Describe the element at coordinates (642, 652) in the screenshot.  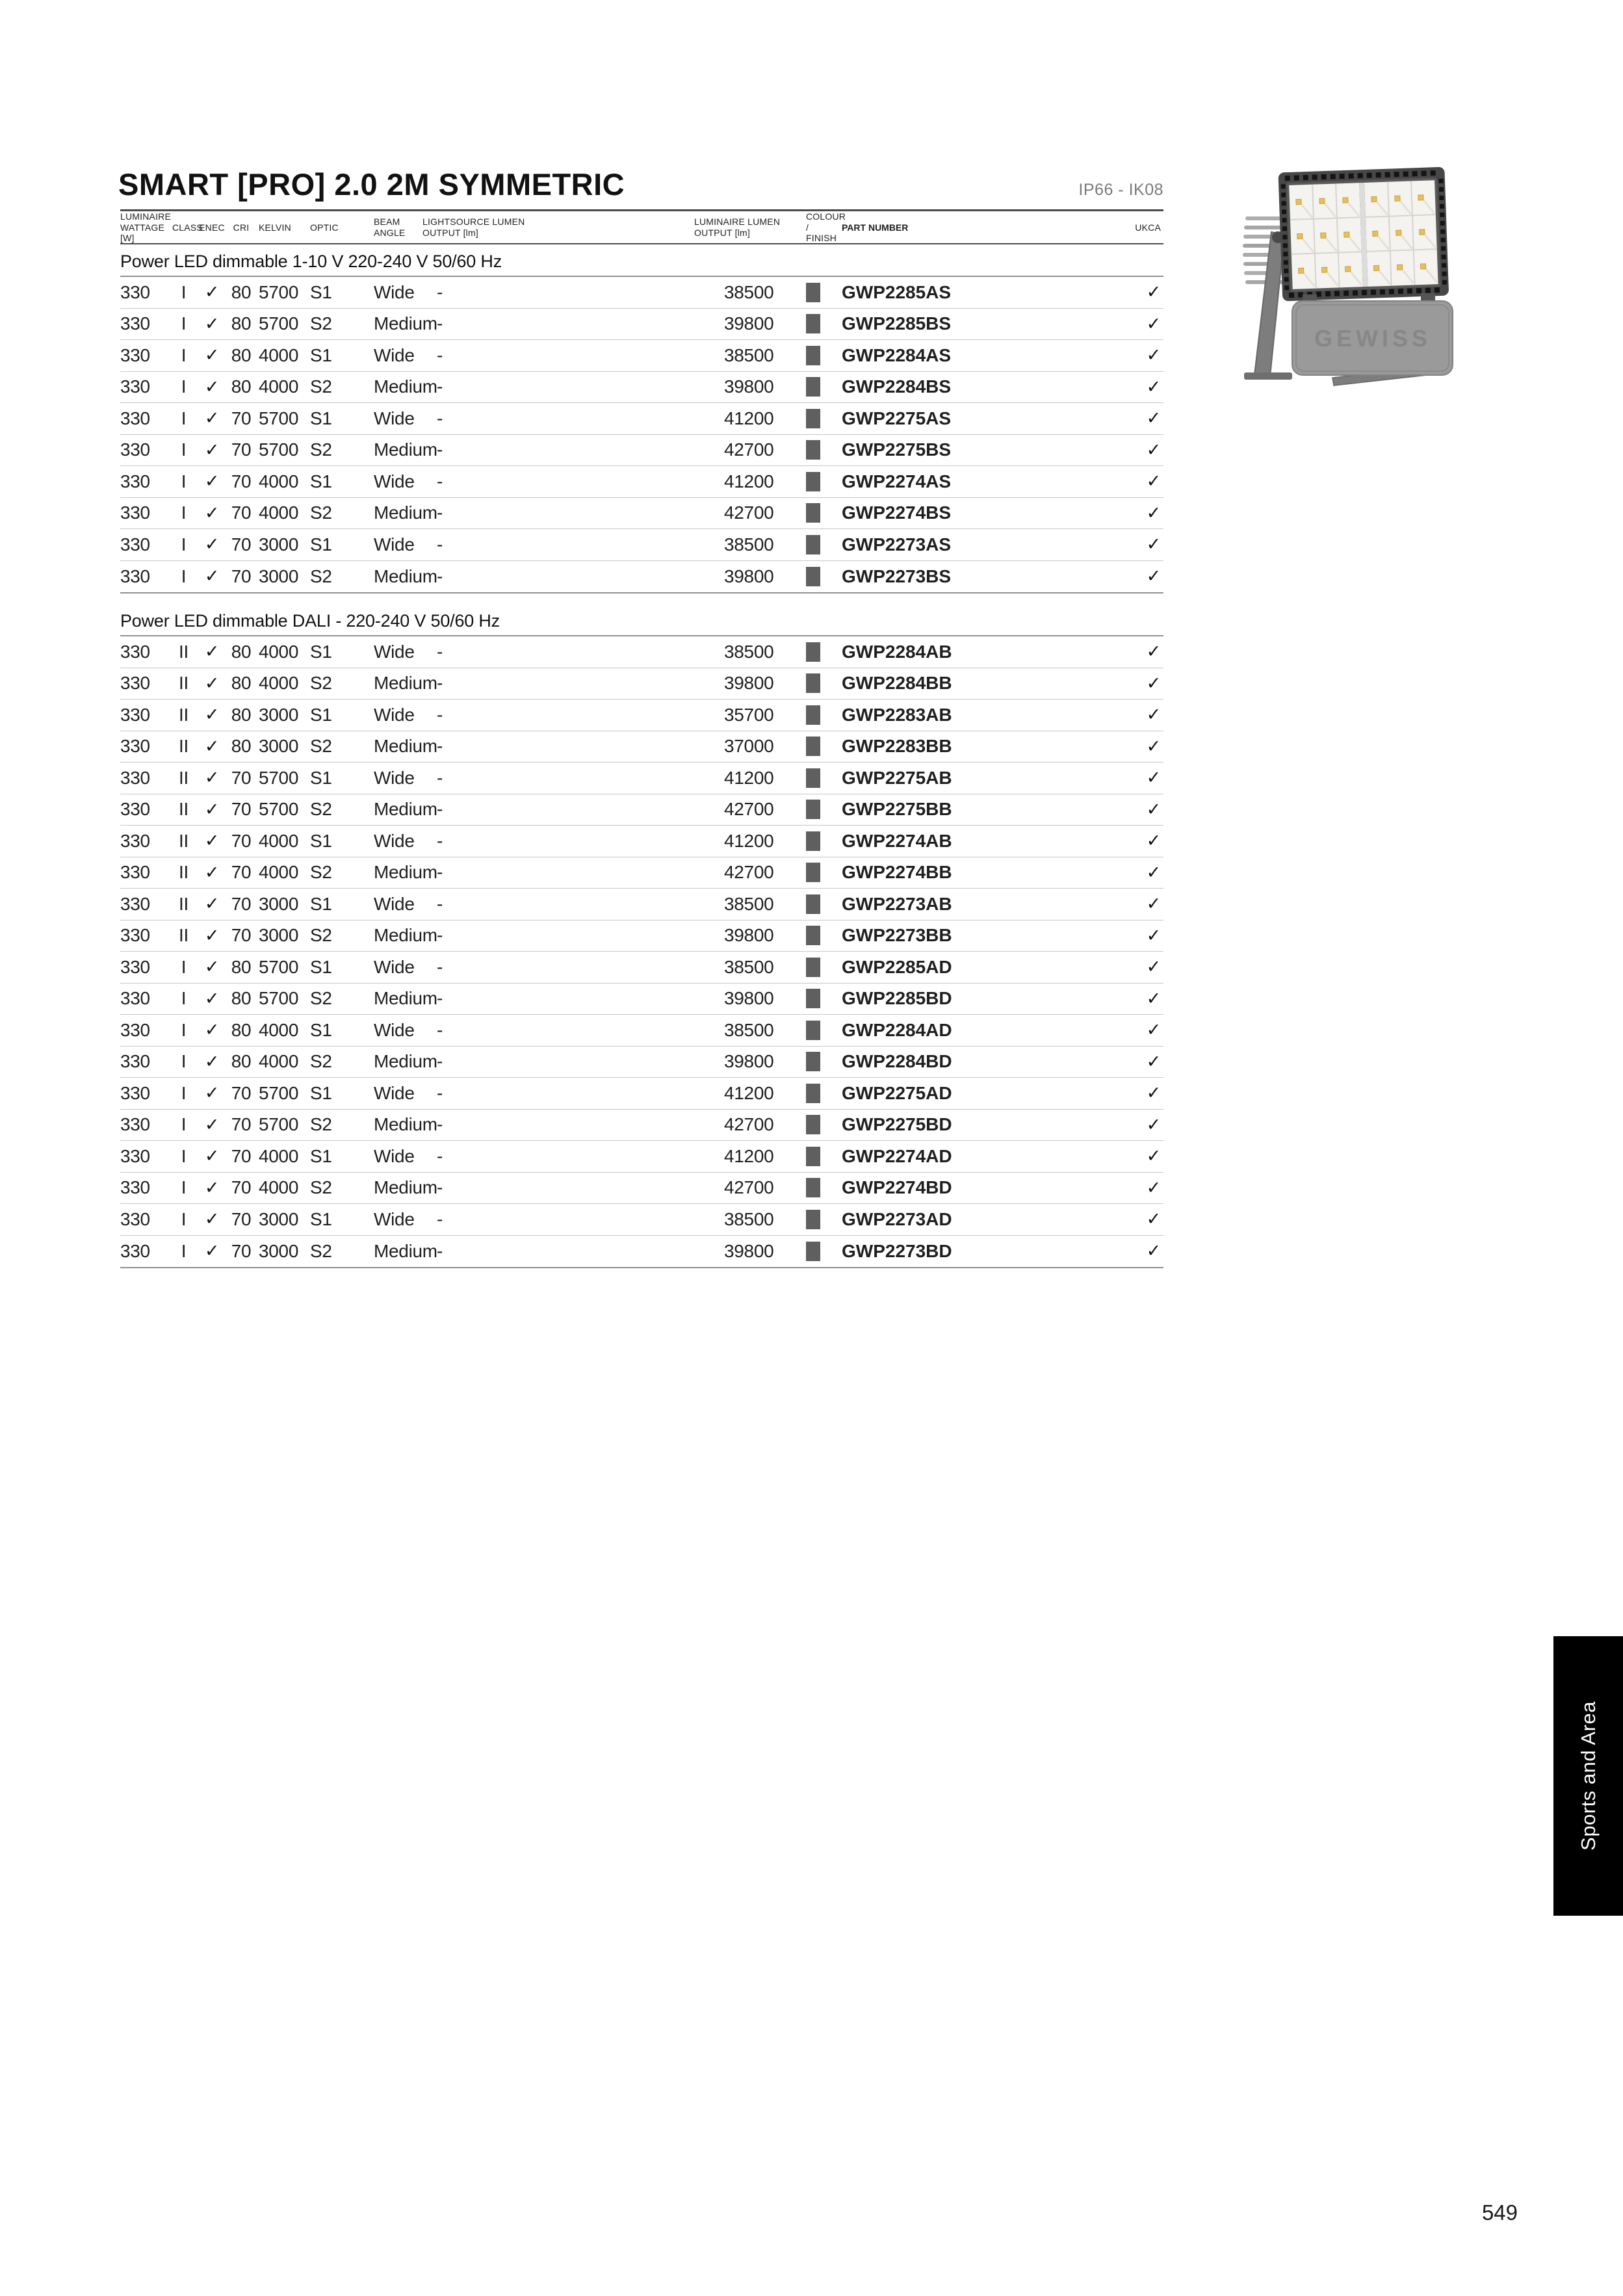
I see `table-row: 330 II ✓ 80 4000 S1 Wide - 38500 GWP2284AB ✓` at that location.